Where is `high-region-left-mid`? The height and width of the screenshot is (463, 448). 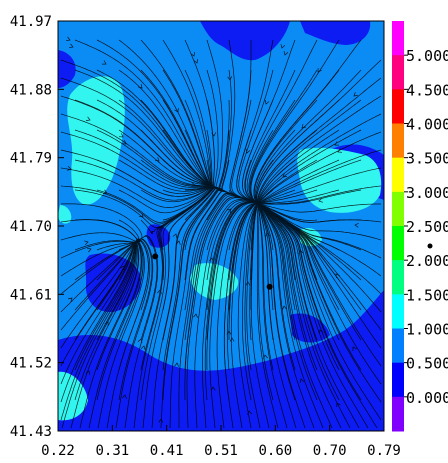 high-region-left-mid is located at coordinates (65, 214).